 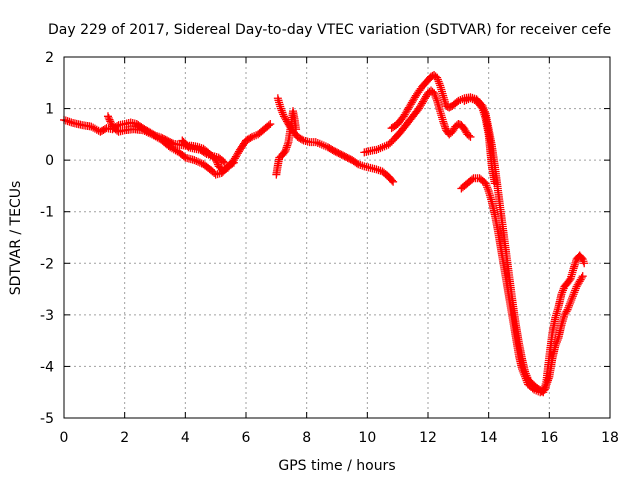 What do you see at coordinates (16, 238) in the screenshot?
I see `y-axis-label: SDTVAR / TECUs` at bounding box center [16, 238].